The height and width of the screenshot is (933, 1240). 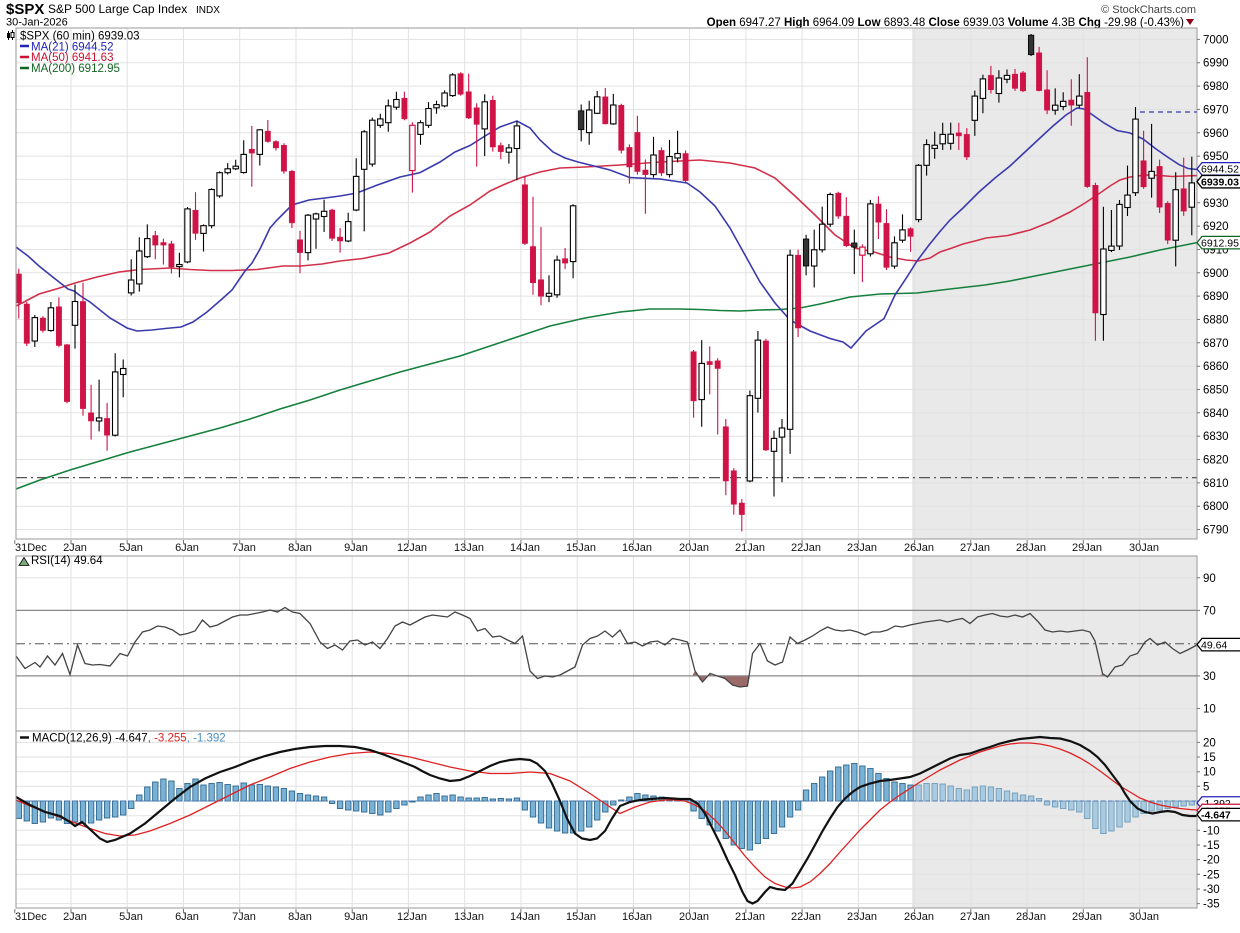 What do you see at coordinates (1209, 677) in the screenshot?
I see `svg-text: 30` at bounding box center [1209, 677].